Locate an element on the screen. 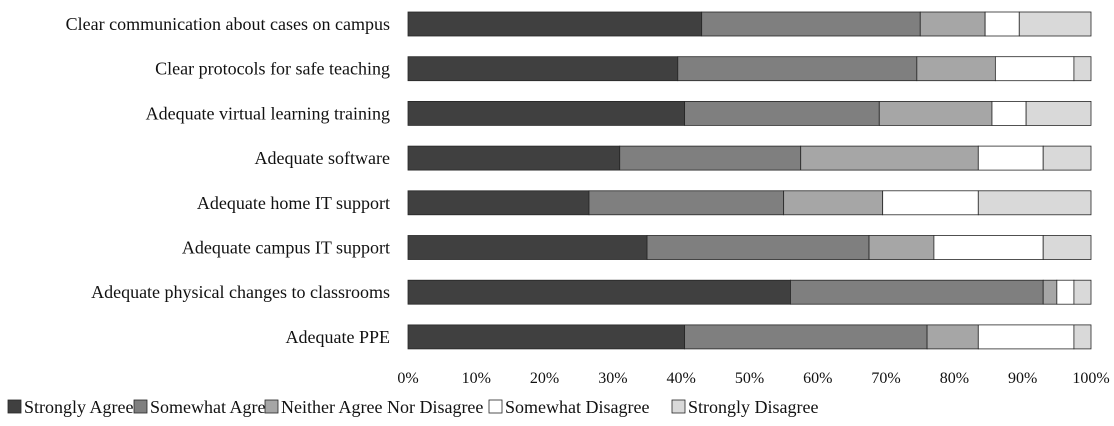  x-tick-label-9: 80% is located at coordinates (954, 378).